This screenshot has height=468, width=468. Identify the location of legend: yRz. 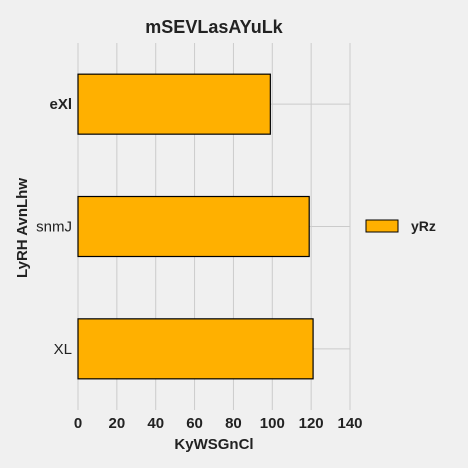
(400, 226).